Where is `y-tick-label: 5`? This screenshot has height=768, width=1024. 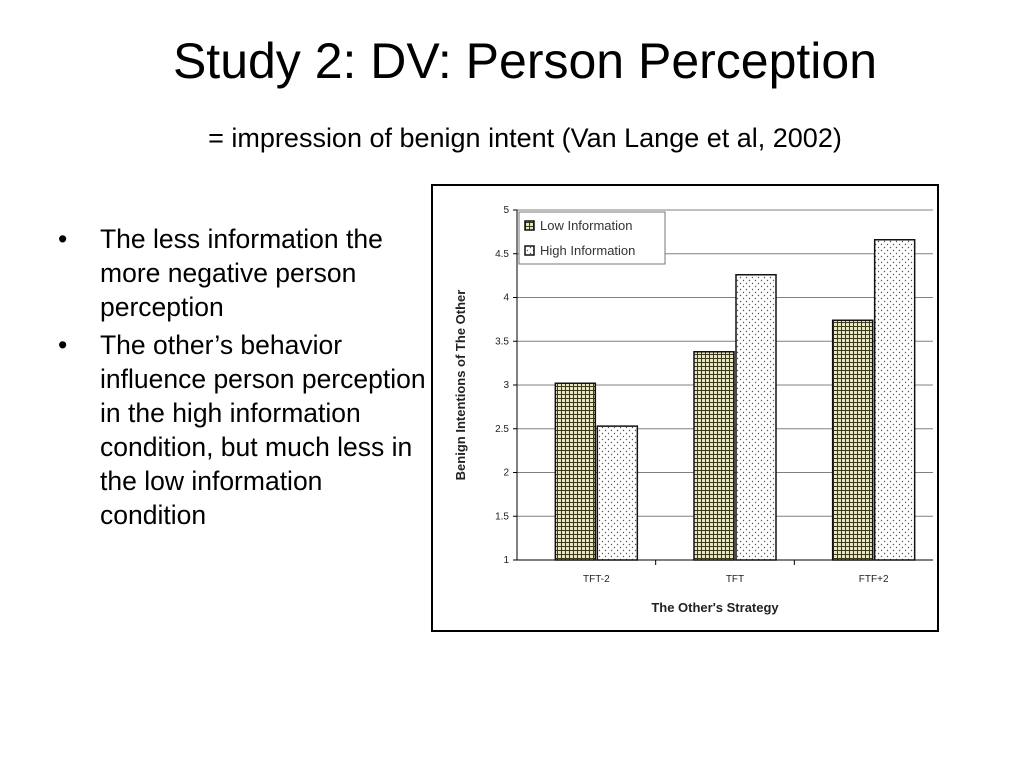 y-tick-label: 5 is located at coordinates (506, 210).